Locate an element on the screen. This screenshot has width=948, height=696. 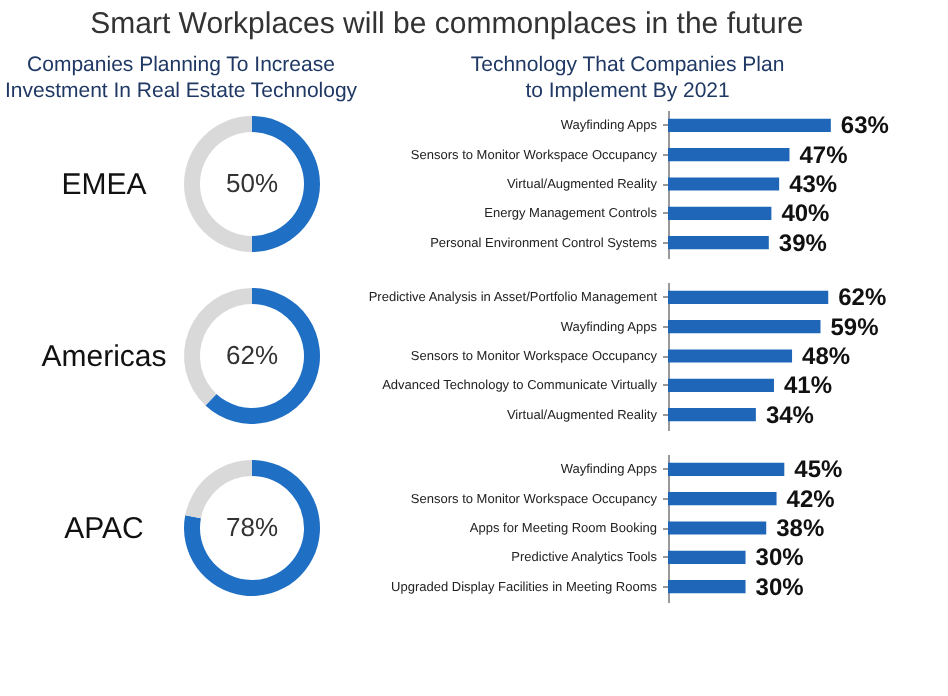
data-label: 45% is located at coordinates (818, 469).